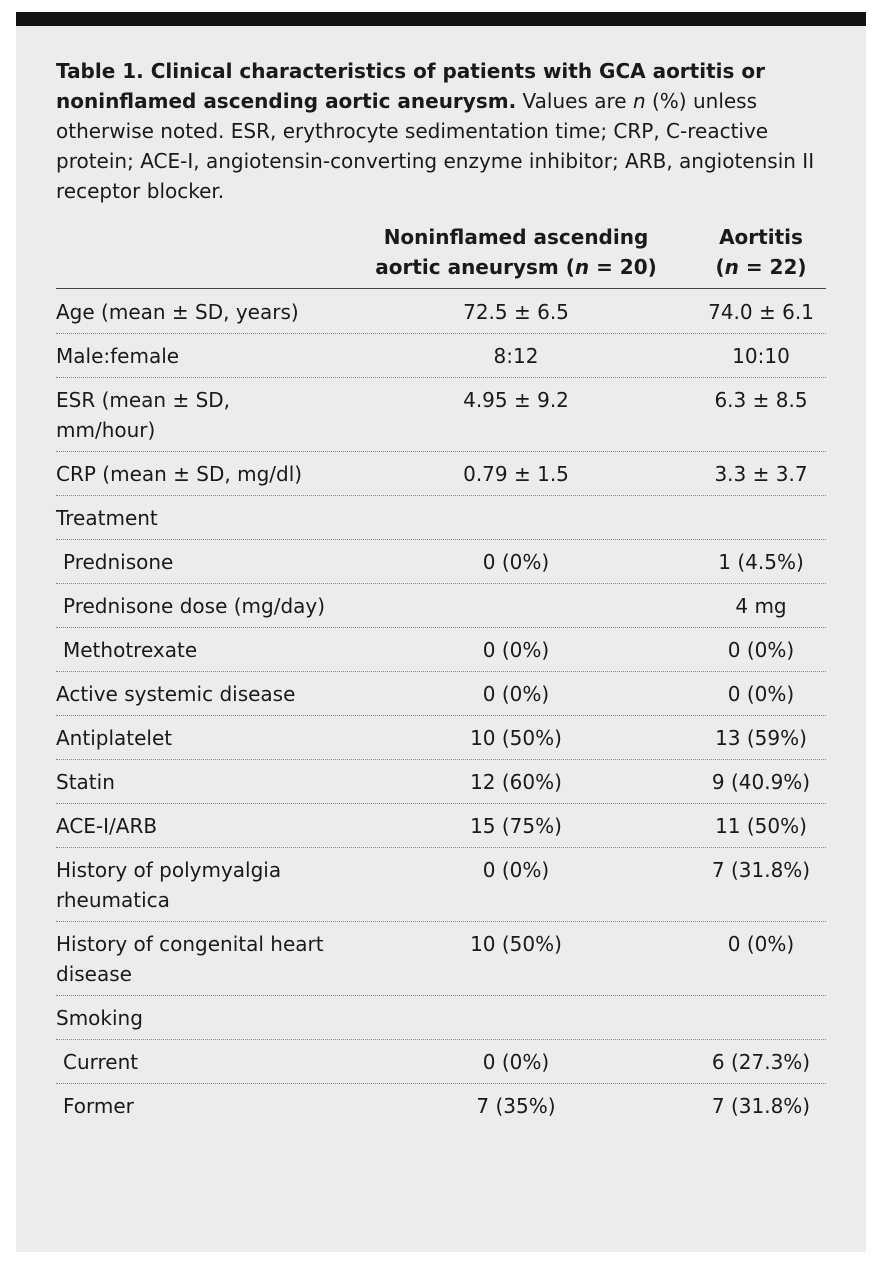 The width and height of the screenshot is (884, 1264). What do you see at coordinates (130, 650) in the screenshot?
I see `row-label: Methotrexate` at bounding box center [130, 650].